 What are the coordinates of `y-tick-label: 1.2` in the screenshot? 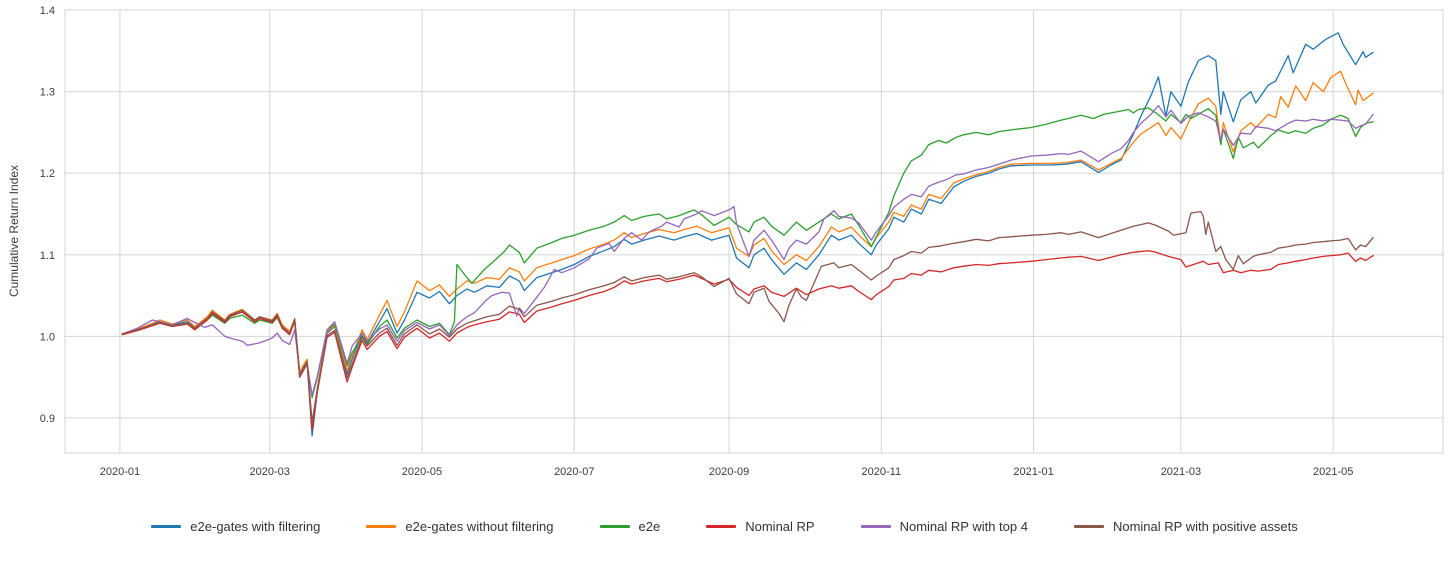 It's located at (47, 174).